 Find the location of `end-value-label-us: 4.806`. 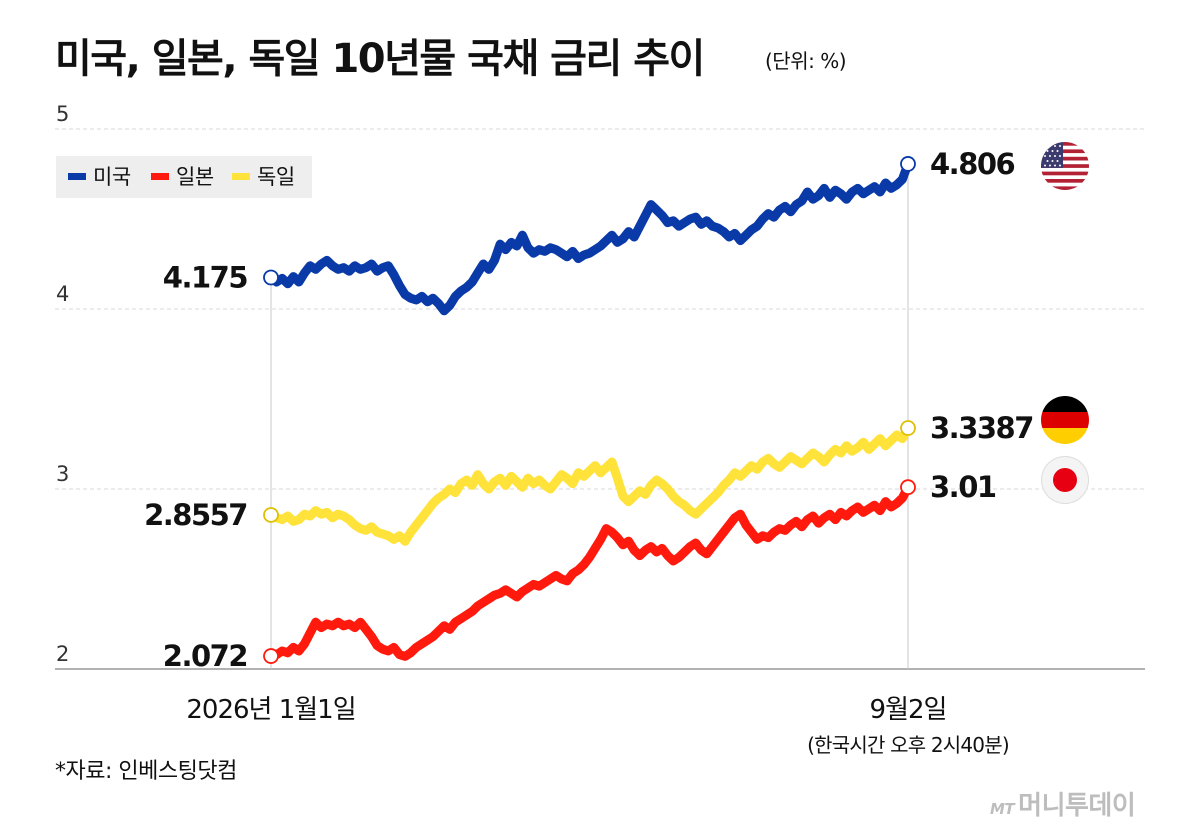

end-value-label-us: 4.806 is located at coordinates (972, 164).